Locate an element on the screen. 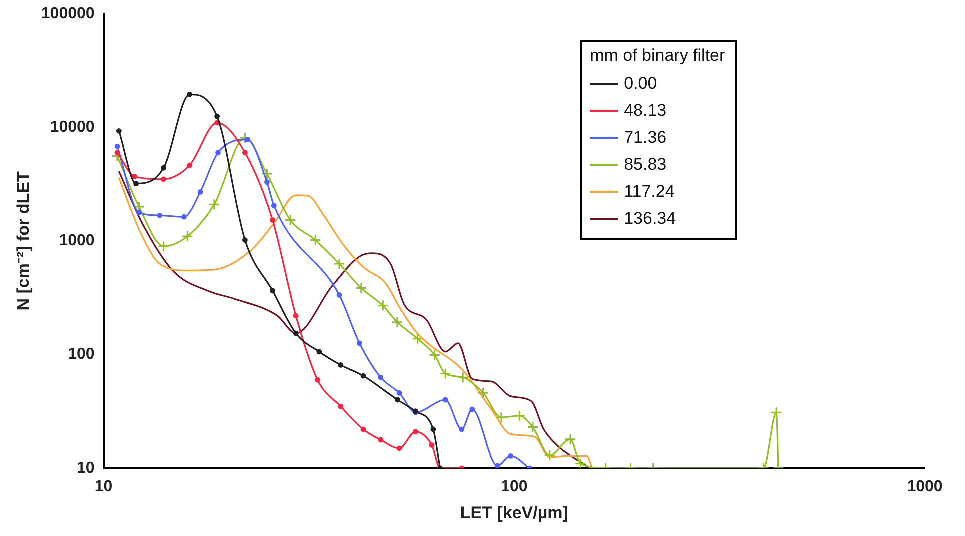  legend-label: 48.13 is located at coordinates (645, 110).